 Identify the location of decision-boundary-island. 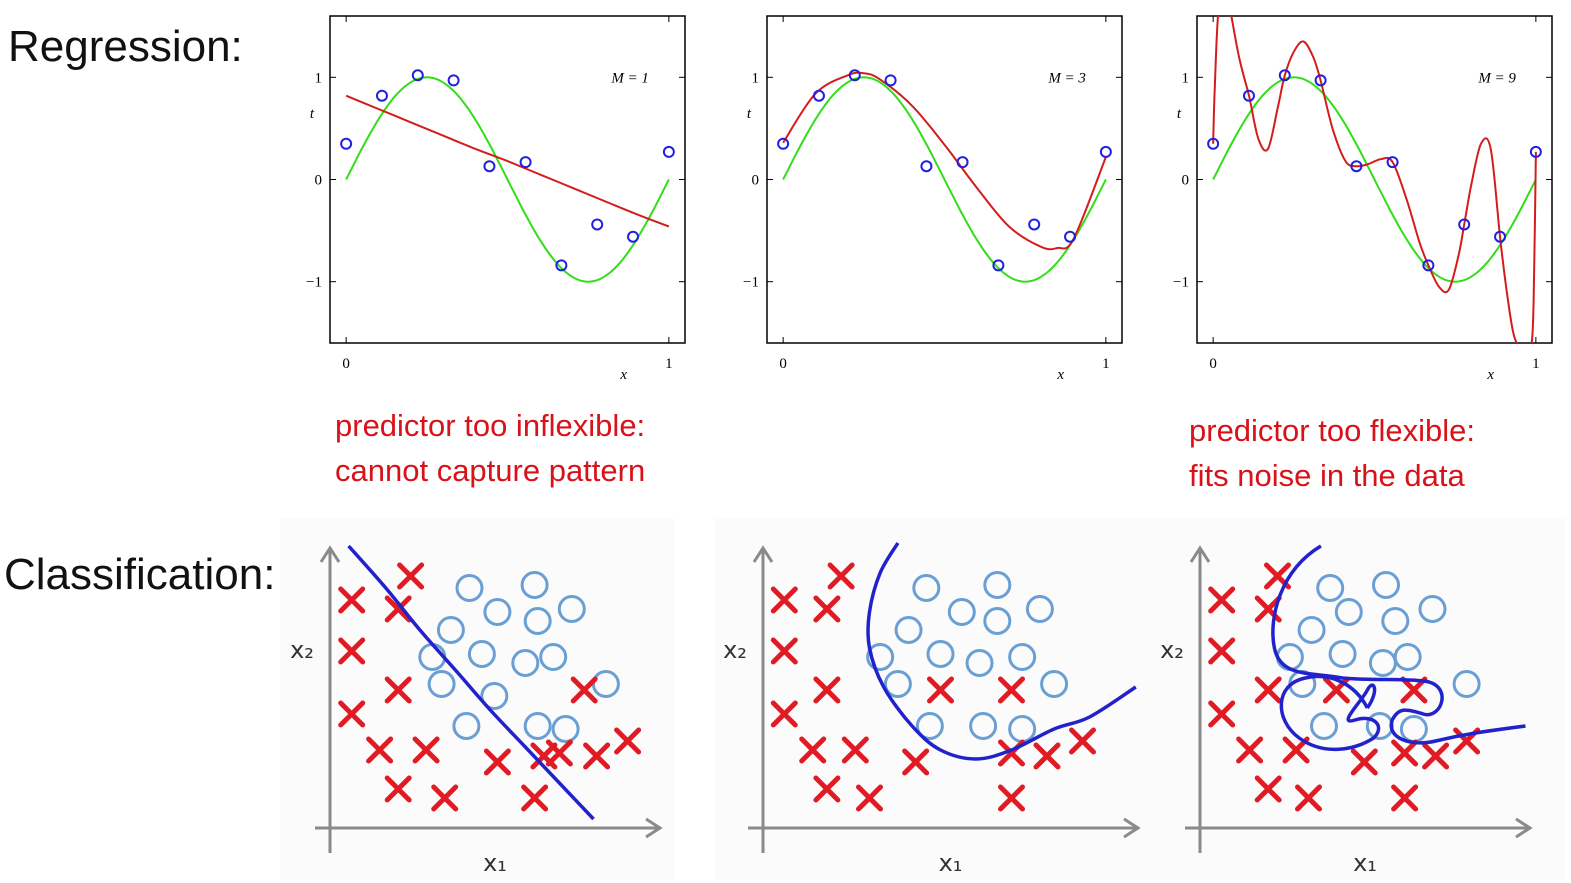
(1330, 712).